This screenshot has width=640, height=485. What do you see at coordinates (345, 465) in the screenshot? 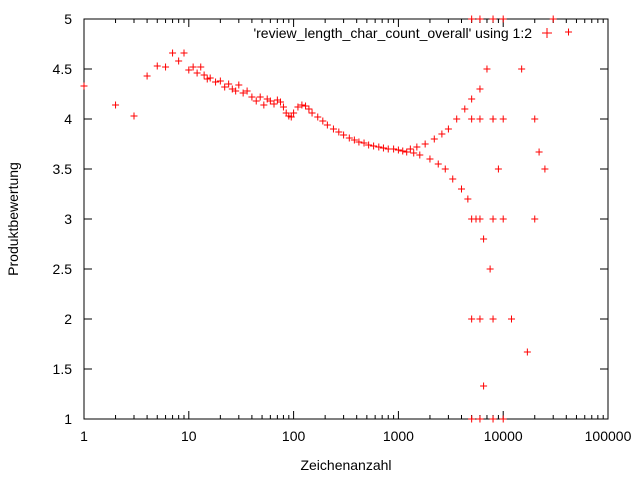
I see `x-axis-label: Zeichenanzahl` at bounding box center [345, 465].